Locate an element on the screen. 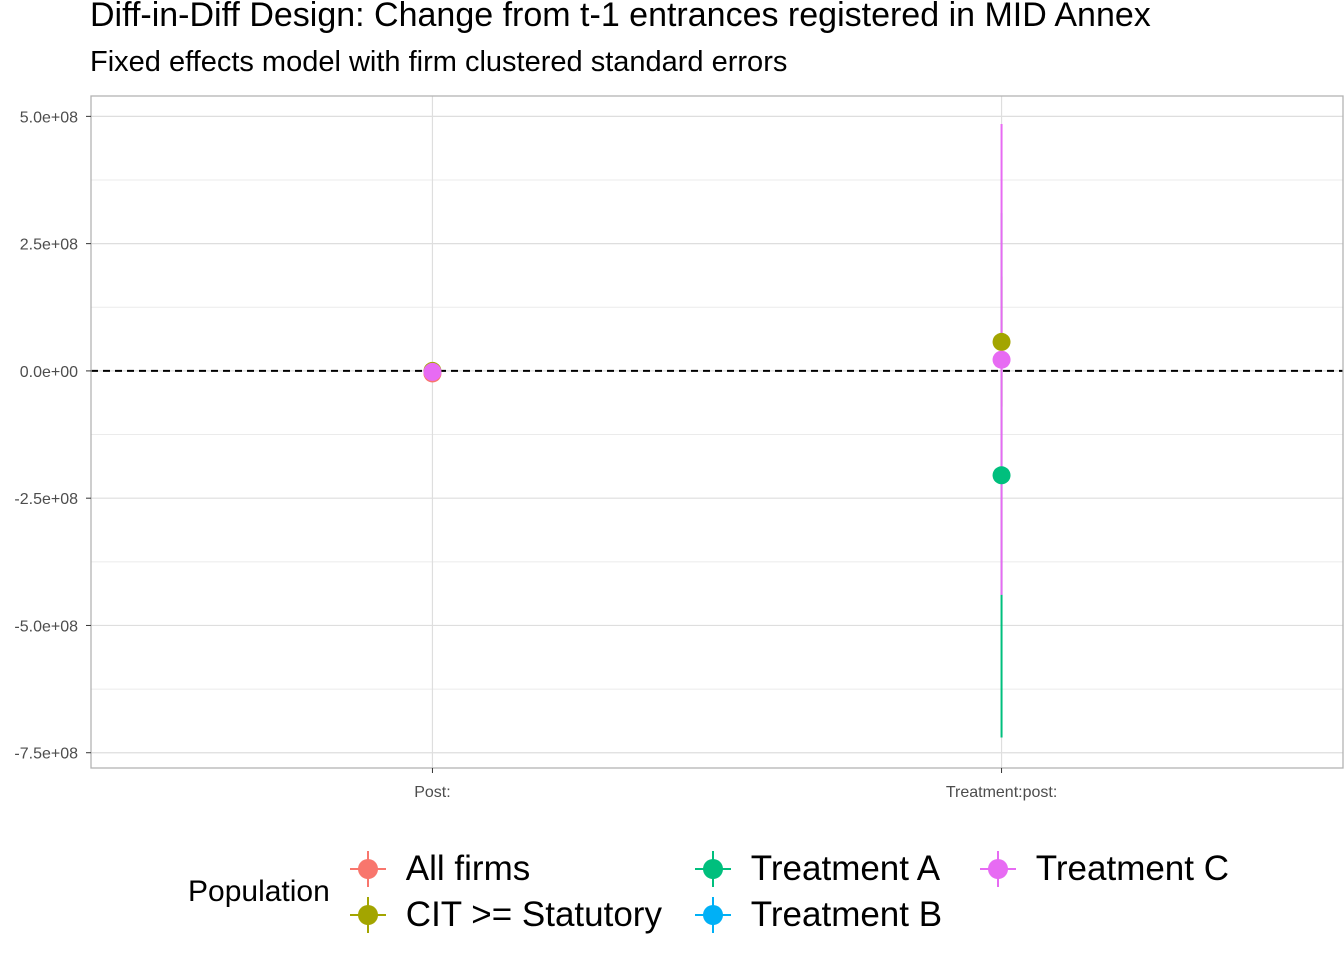 Image resolution: width=1344 pixels, height=960 pixels. legend-label: All firms is located at coordinates (468, 868).